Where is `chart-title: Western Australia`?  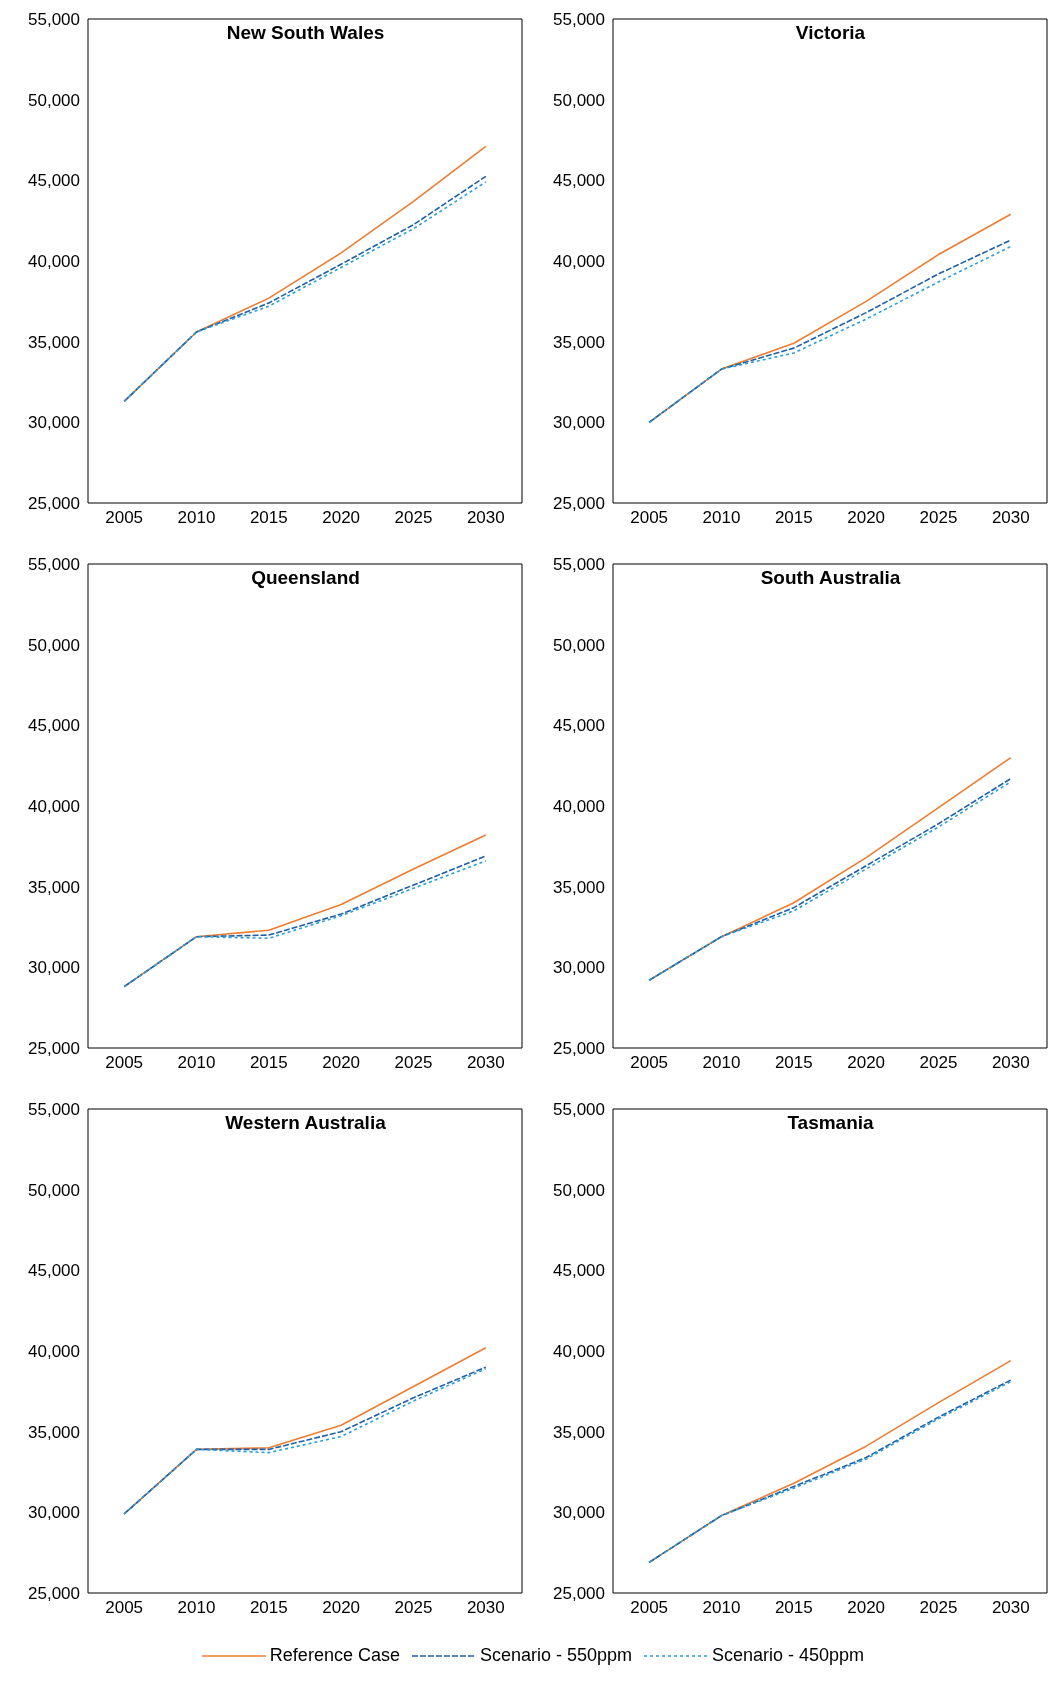 chart-title: Western Australia is located at coordinates (305, 1123).